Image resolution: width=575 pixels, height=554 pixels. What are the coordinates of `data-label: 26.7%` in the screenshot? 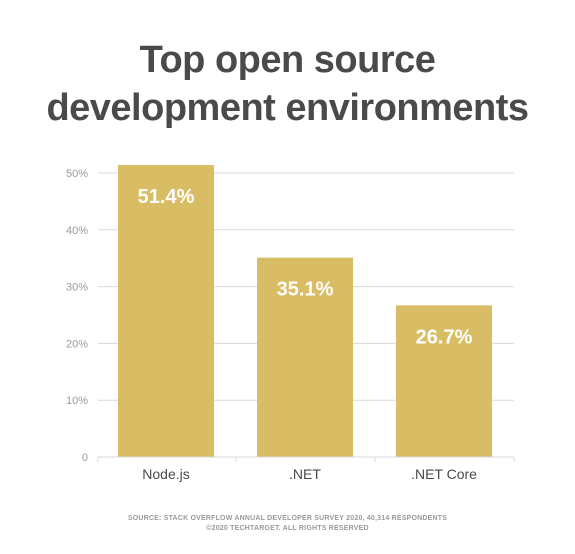 It's located at (444, 337).